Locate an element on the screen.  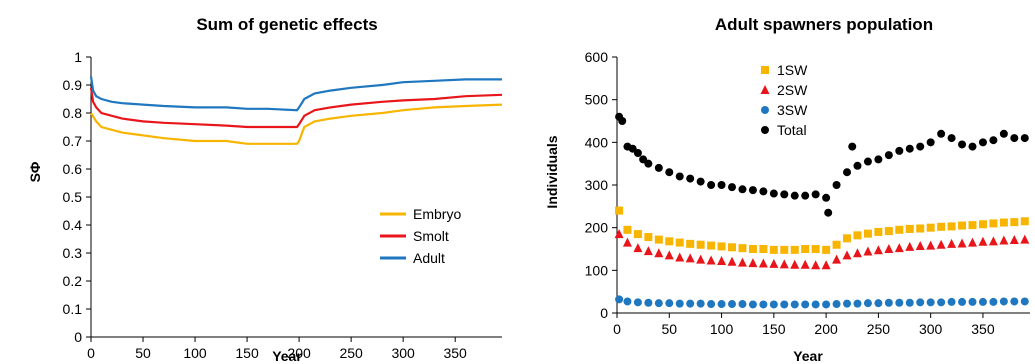
x-tick-label: 50 is located at coordinates (669, 329).